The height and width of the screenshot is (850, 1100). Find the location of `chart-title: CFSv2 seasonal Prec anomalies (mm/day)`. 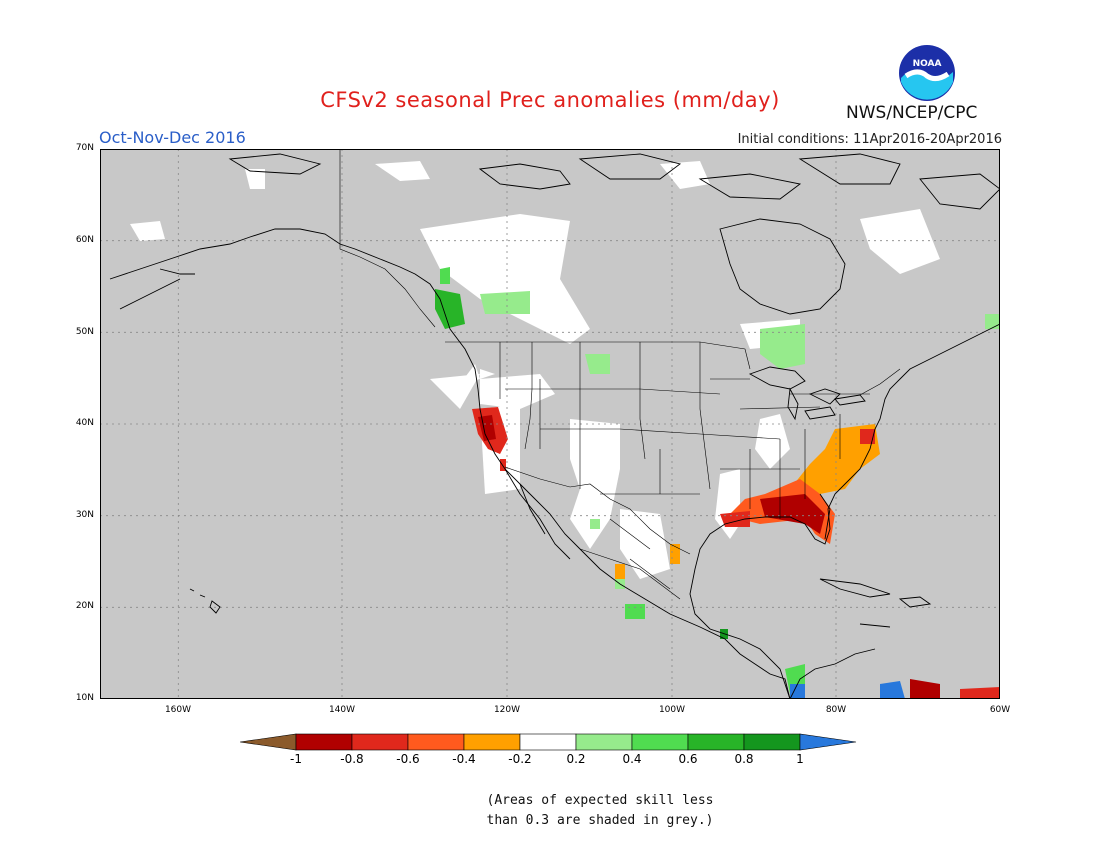

chart-title: CFSv2 seasonal Prec anomalies (mm/day) is located at coordinates (550, 100).